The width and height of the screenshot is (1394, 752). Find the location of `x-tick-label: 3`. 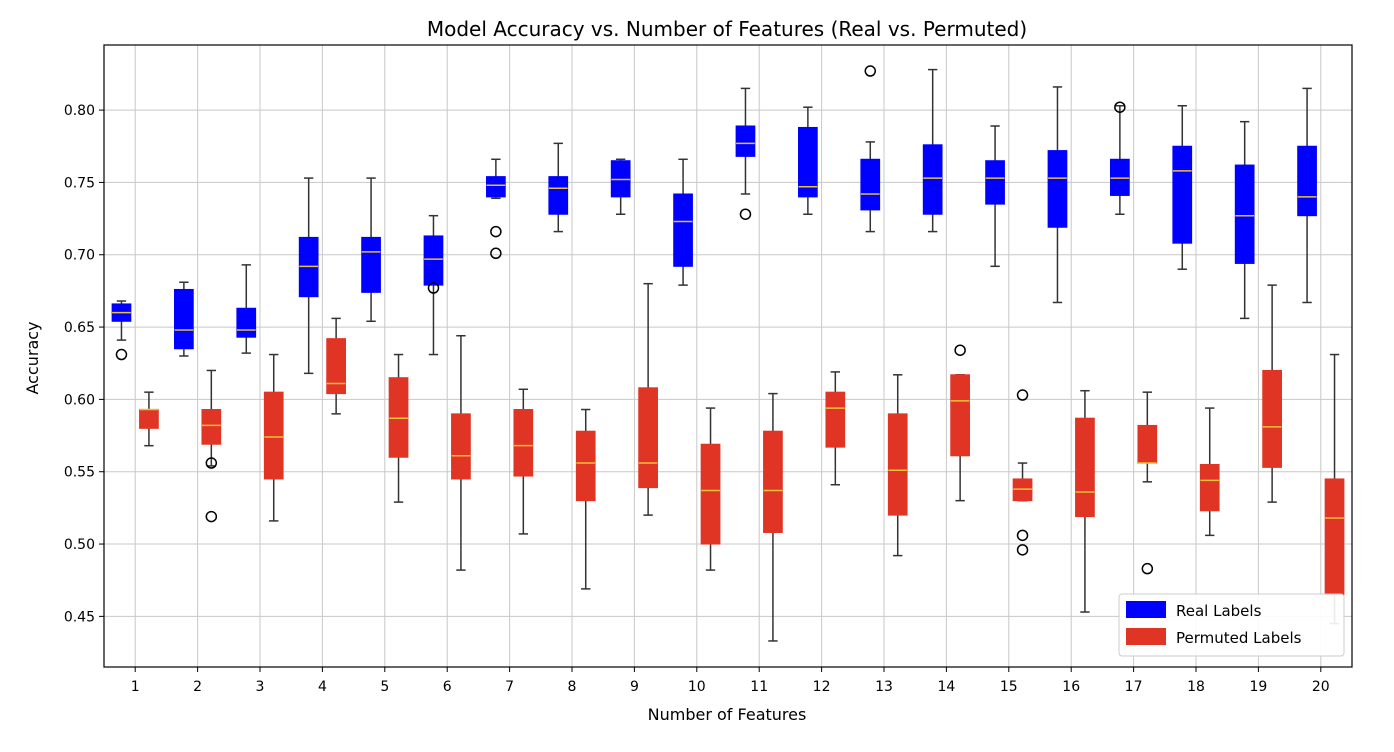

x-tick-label: 3 is located at coordinates (260, 687).